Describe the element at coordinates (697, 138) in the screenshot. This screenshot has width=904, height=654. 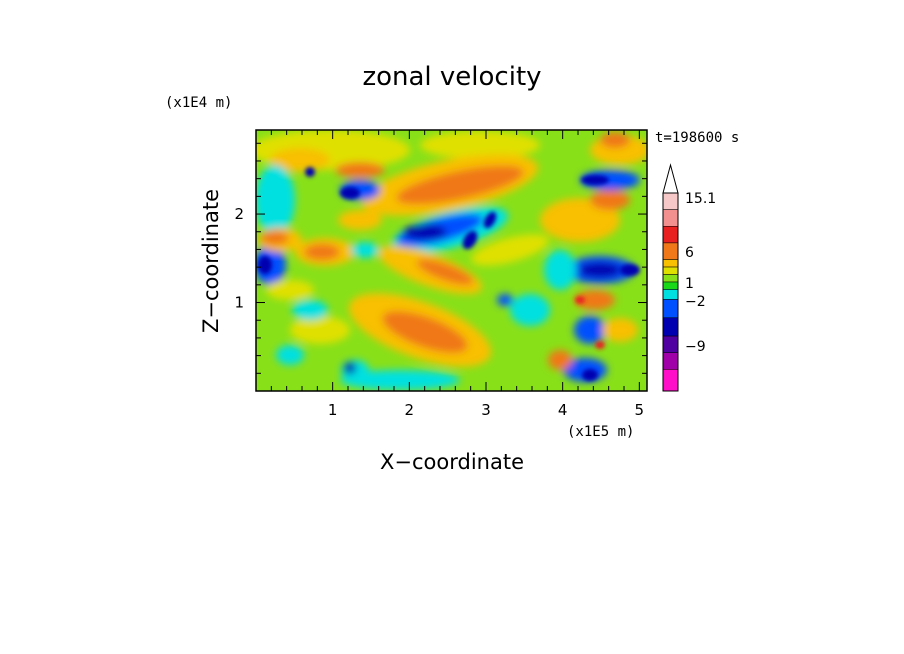
I see `time-label: t=198600 s` at that location.